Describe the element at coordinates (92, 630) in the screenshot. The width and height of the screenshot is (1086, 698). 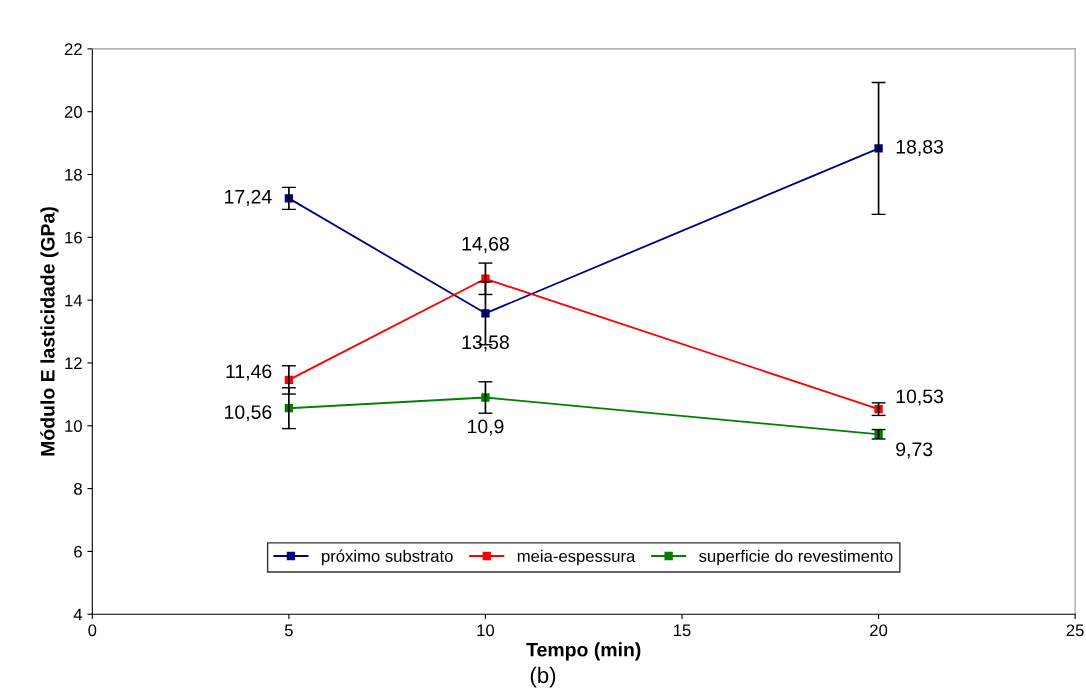
I see `x-tick-label: 0` at that location.